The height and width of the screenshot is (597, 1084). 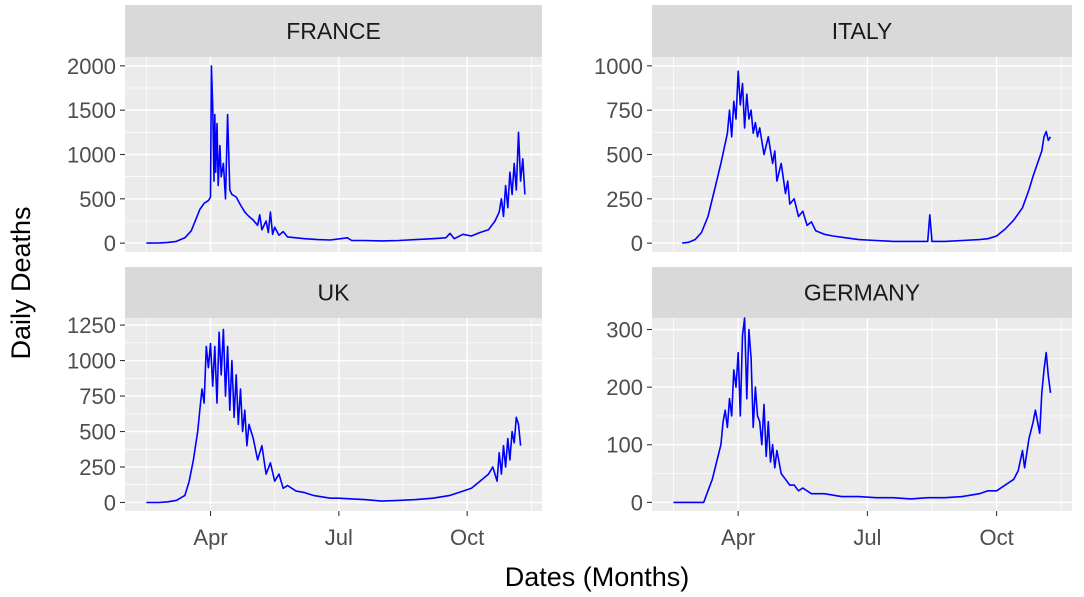 I want to click on y-tick-label: 200, so click(x=624, y=387).